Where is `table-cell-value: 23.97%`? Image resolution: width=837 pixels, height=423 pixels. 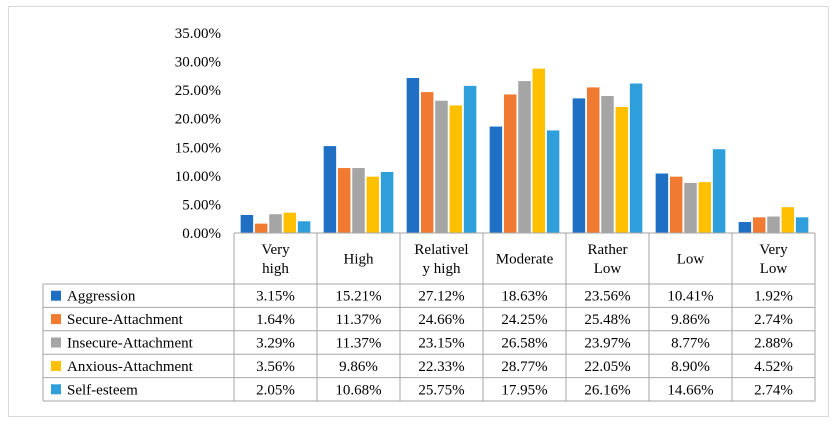
table-cell-value: 23.97% is located at coordinates (607, 344).